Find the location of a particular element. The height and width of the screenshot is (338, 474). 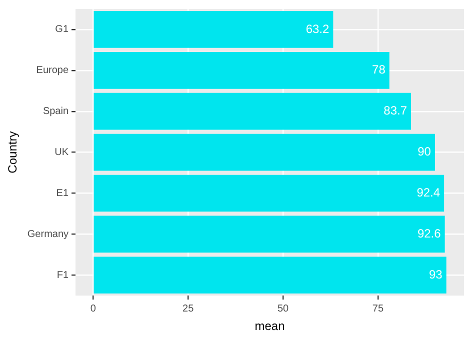

data-label: 93 is located at coordinates (435, 274).